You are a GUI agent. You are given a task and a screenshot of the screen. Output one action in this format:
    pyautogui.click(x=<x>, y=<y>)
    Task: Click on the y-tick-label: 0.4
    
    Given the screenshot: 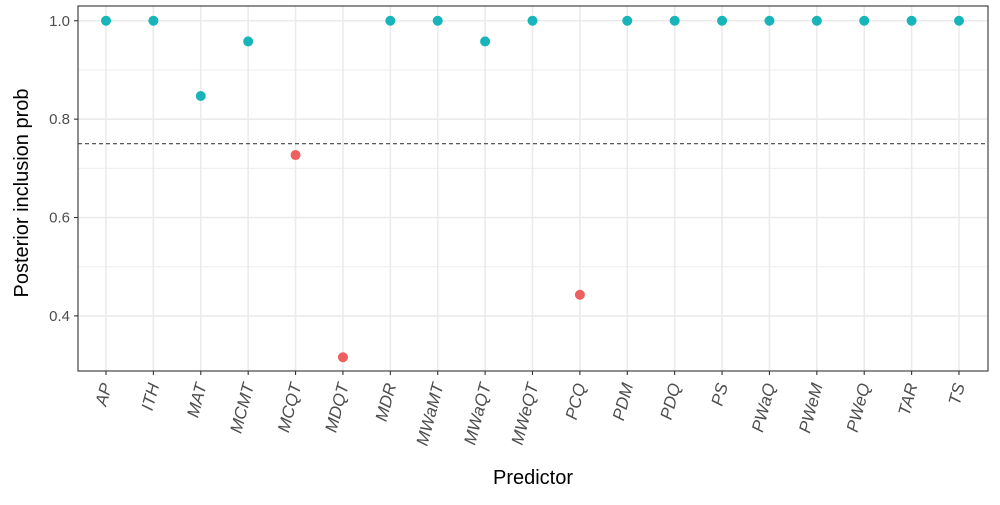 What is the action you would take?
    pyautogui.click(x=59, y=316)
    